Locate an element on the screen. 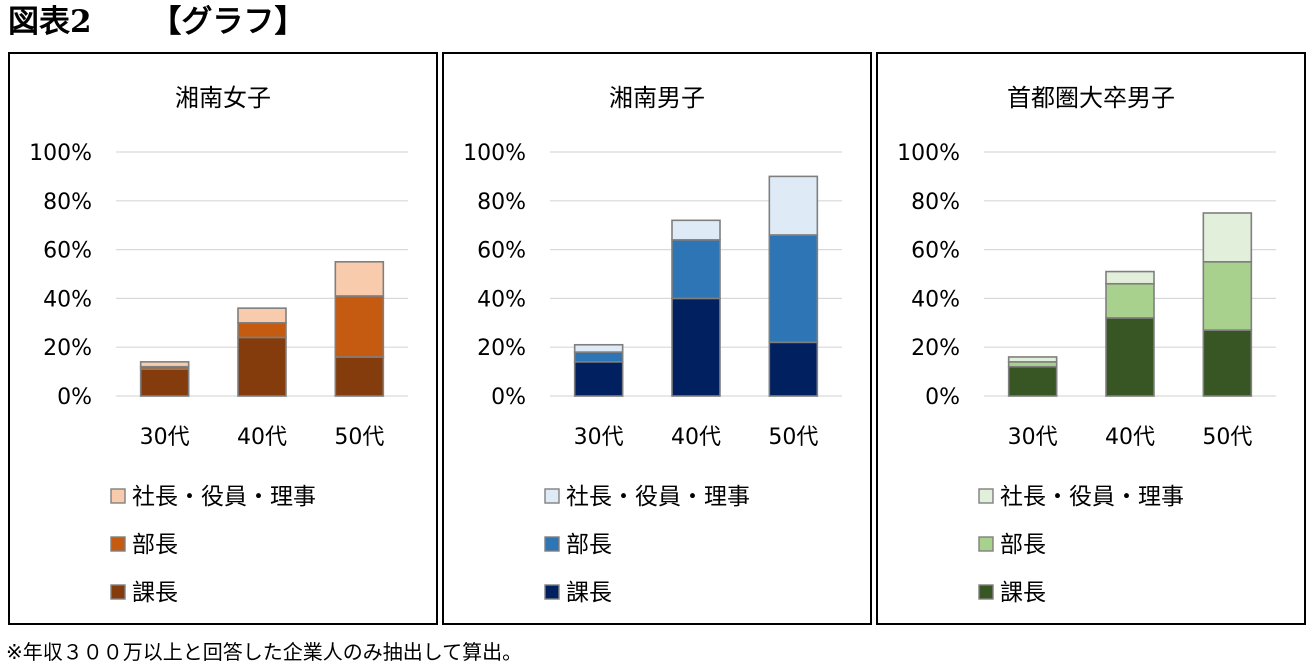 This screenshot has width=1314, height=670. figure-title: 図表2 【グラフ】 is located at coordinates (156, 22).